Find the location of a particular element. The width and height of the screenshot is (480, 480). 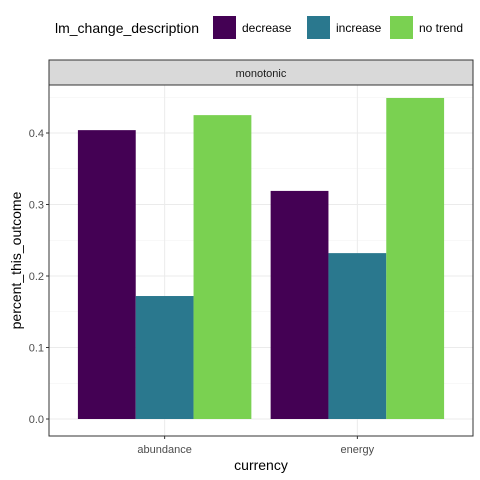

y-axis-title: percent_this_outcome is located at coordinates (16, 260).